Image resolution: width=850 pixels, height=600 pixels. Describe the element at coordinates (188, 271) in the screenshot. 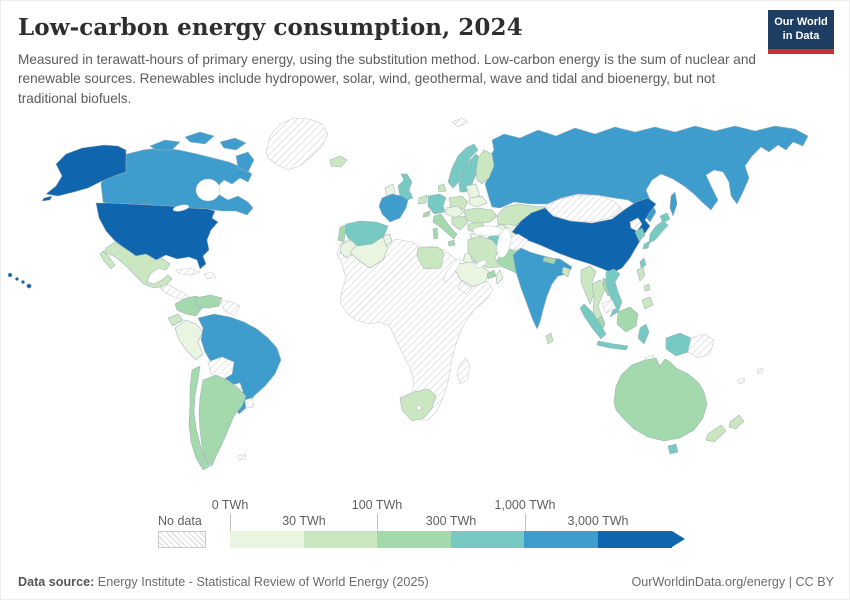

I see `country-cuba` at that location.